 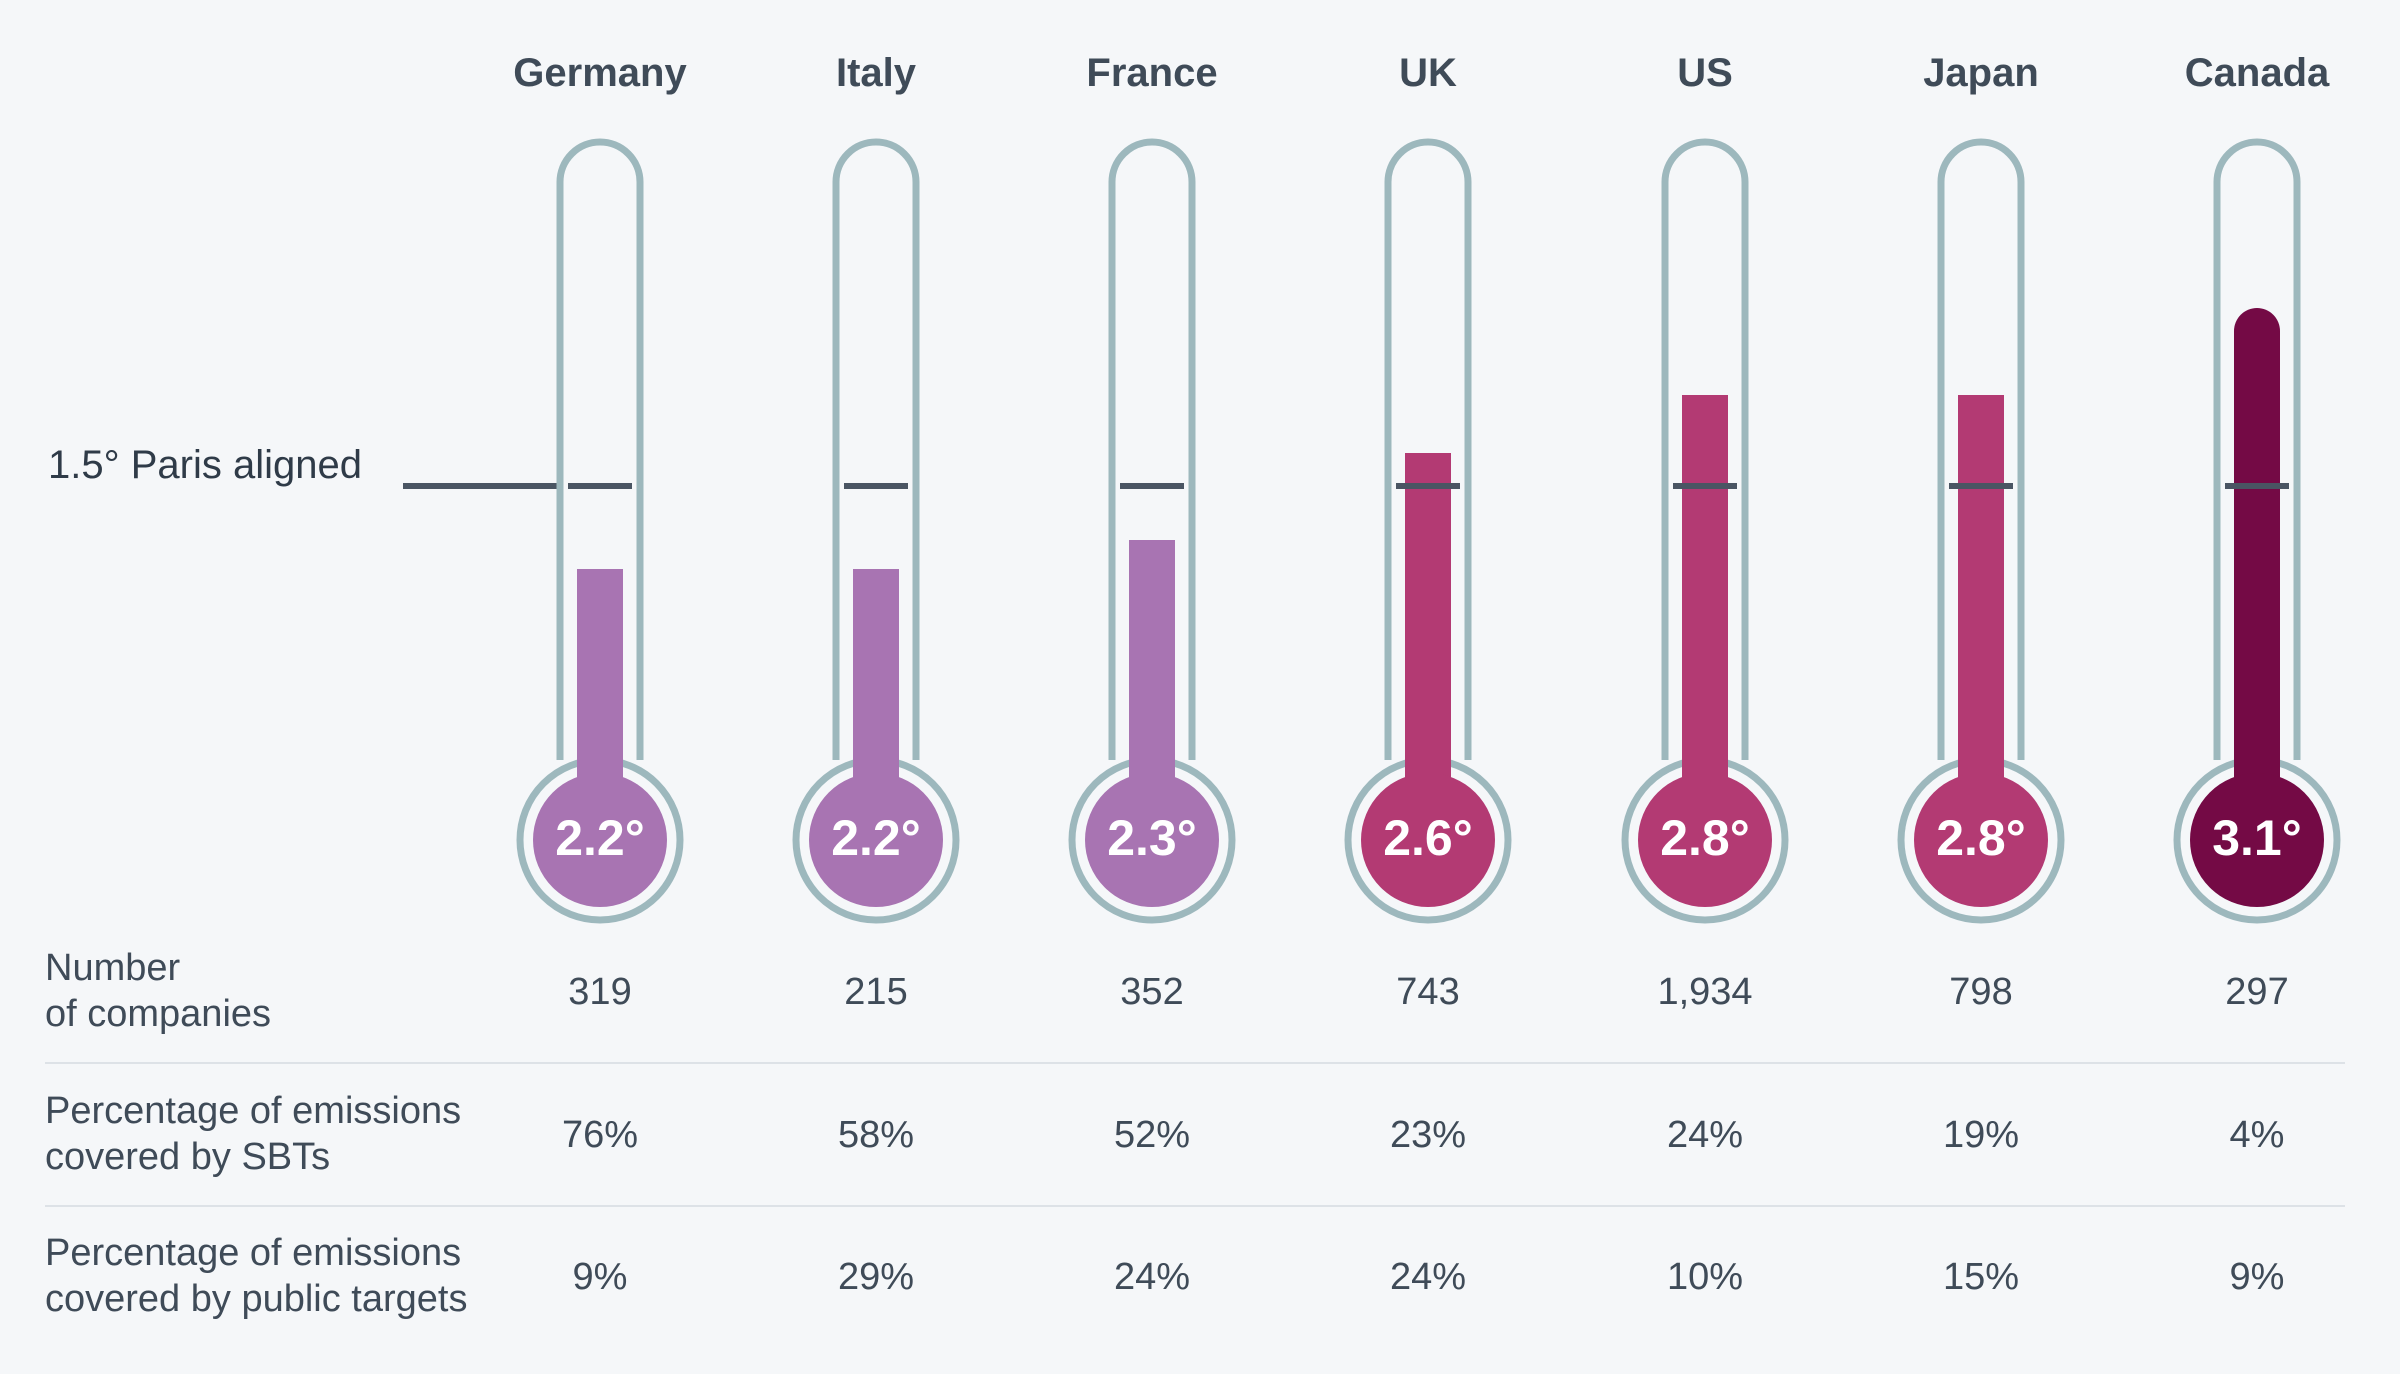 What do you see at coordinates (253, 1134) in the screenshot?
I see `row-label-sbt-coverage: Percentage of emissions covered by SBTs` at bounding box center [253, 1134].